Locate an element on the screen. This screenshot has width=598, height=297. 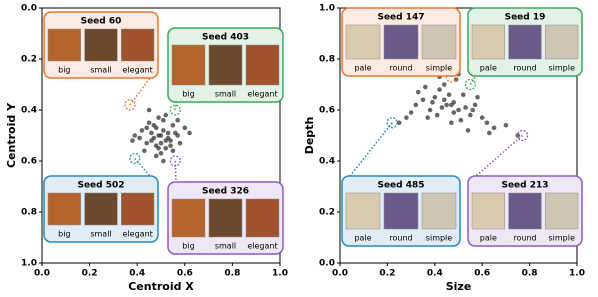
callout-title: Seed 485 is located at coordinates (400, 186).